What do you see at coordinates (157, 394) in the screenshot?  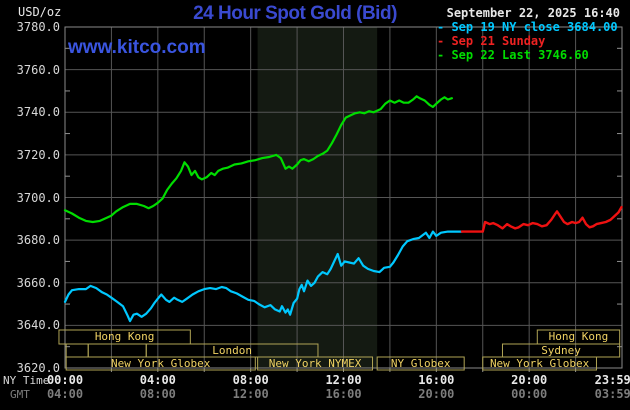 I see `x-axis-gmt-tick-label: 08:00` at bounding box center [157, 394].